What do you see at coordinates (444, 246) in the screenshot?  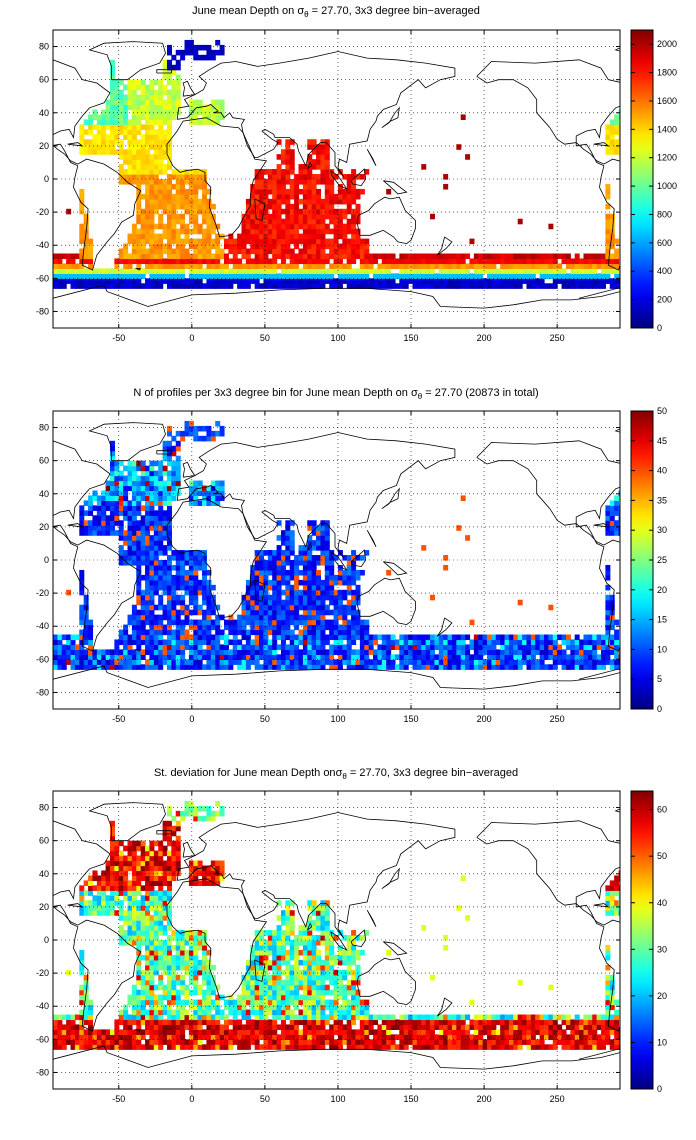 I see `coastline` at bounding box center [444, 246].